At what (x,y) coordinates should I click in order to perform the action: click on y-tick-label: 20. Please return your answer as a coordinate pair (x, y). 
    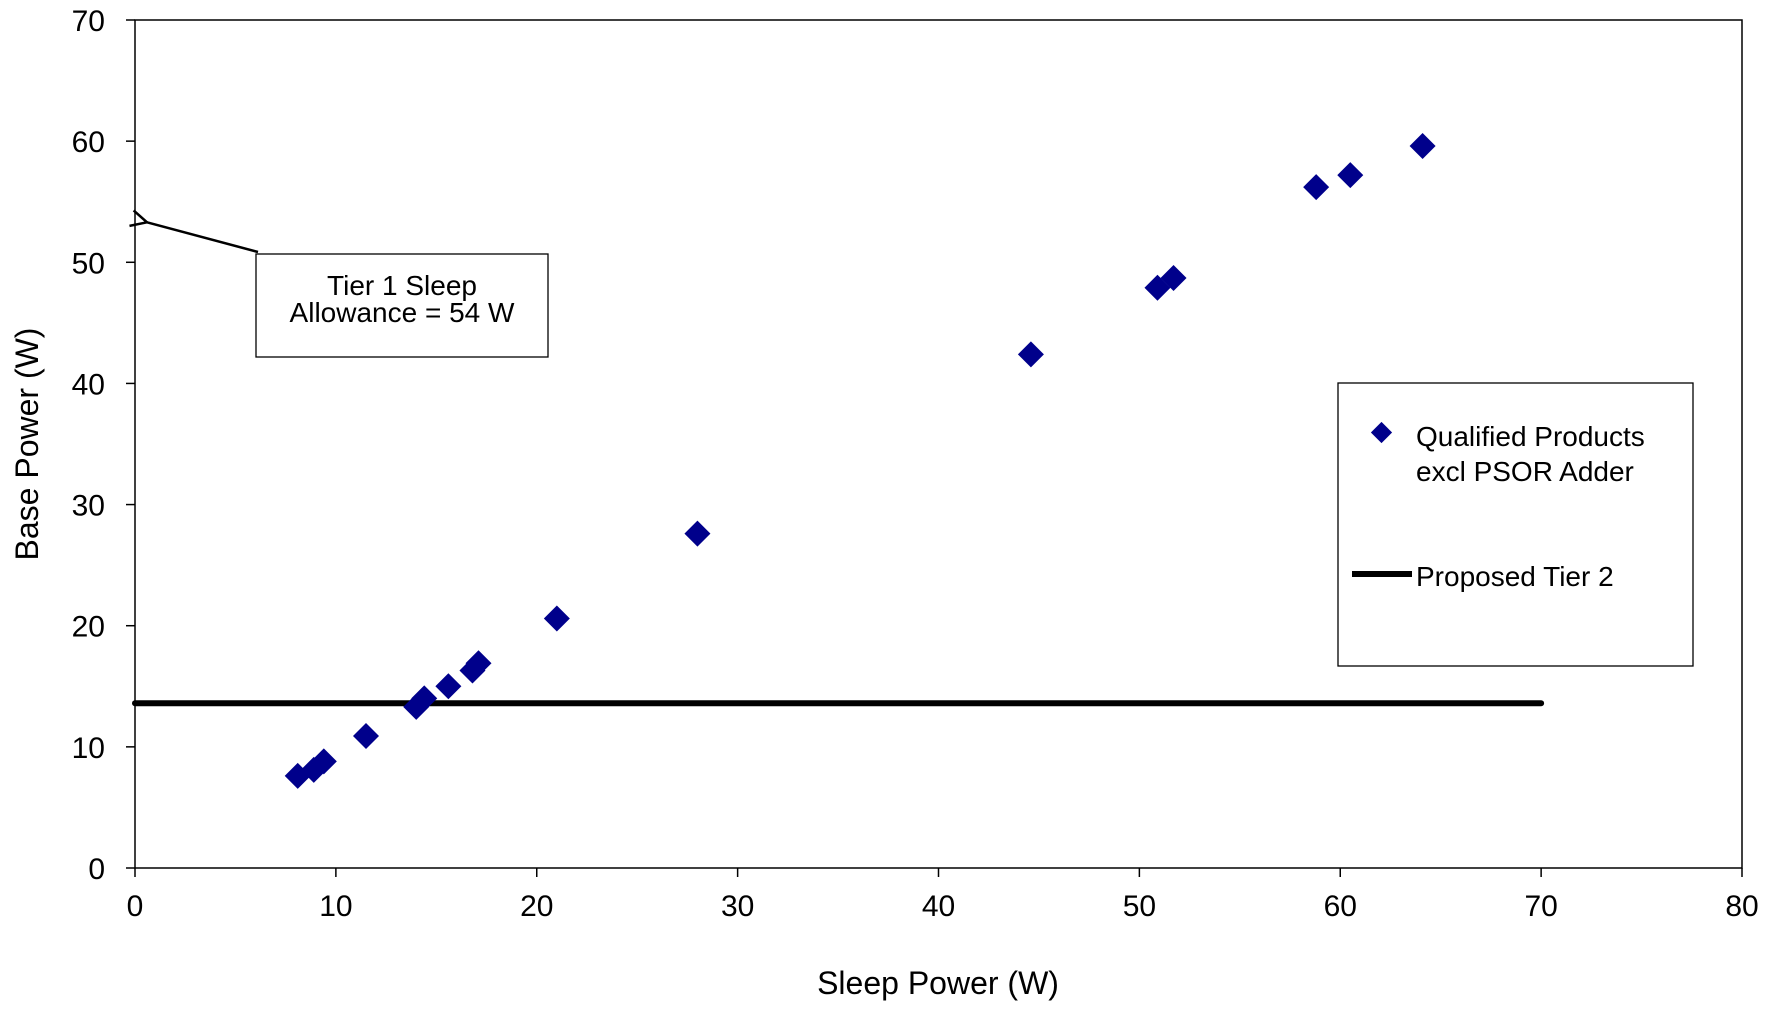
    Looking at the image, I should click on (88, 627).